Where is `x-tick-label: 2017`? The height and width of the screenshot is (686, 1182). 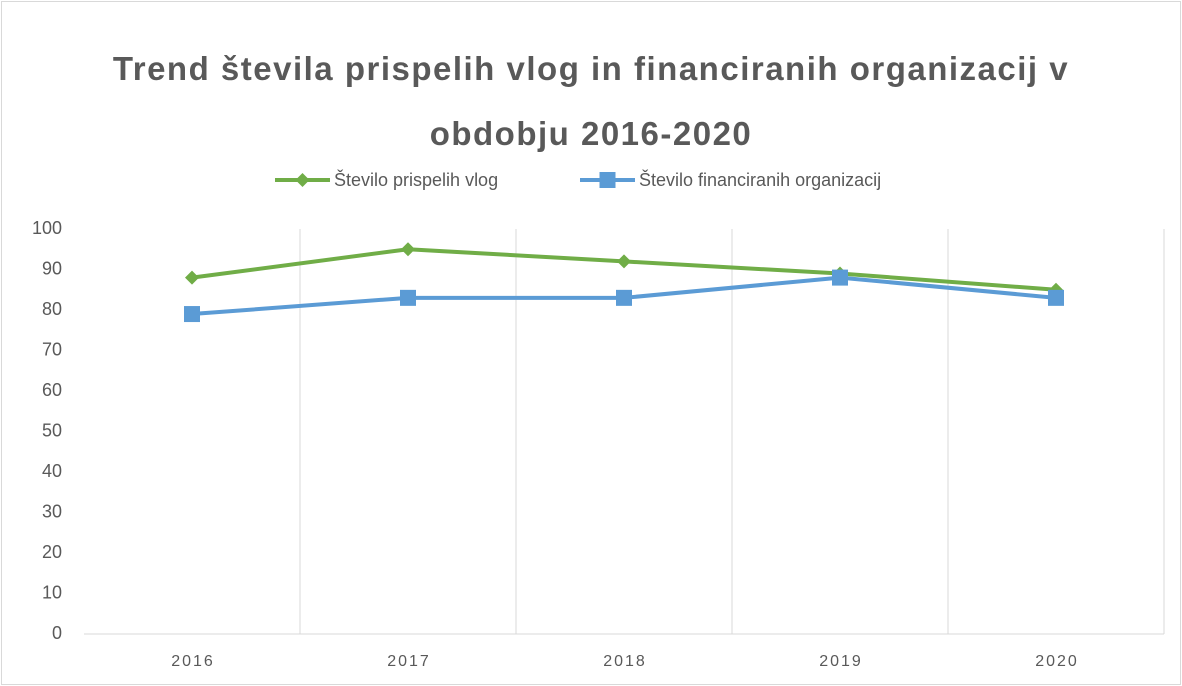 x-tick-label: 2017 is located at coordinates (409, 661).